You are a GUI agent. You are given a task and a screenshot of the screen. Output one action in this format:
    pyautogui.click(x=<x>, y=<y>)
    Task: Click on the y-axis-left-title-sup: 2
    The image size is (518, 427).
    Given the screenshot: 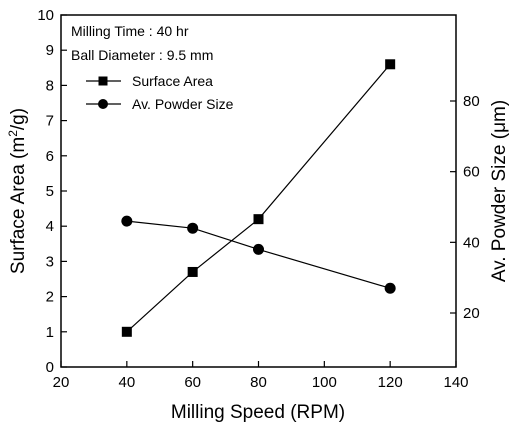 What is the action you would take?
    pyautogui.click(x=13, y=133)
    